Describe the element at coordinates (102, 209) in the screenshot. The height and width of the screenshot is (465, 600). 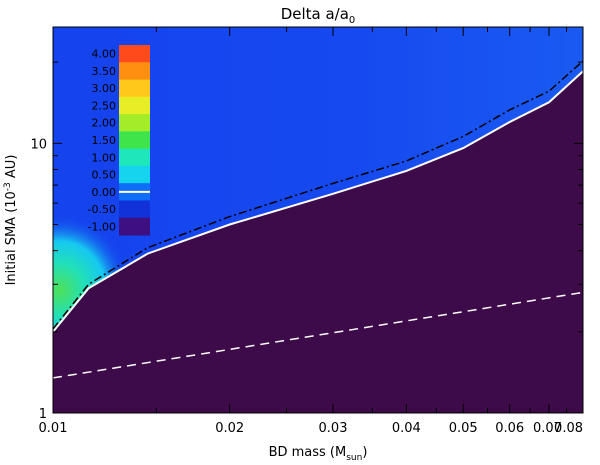
I see `colorbar-label: -0.50` at that location.